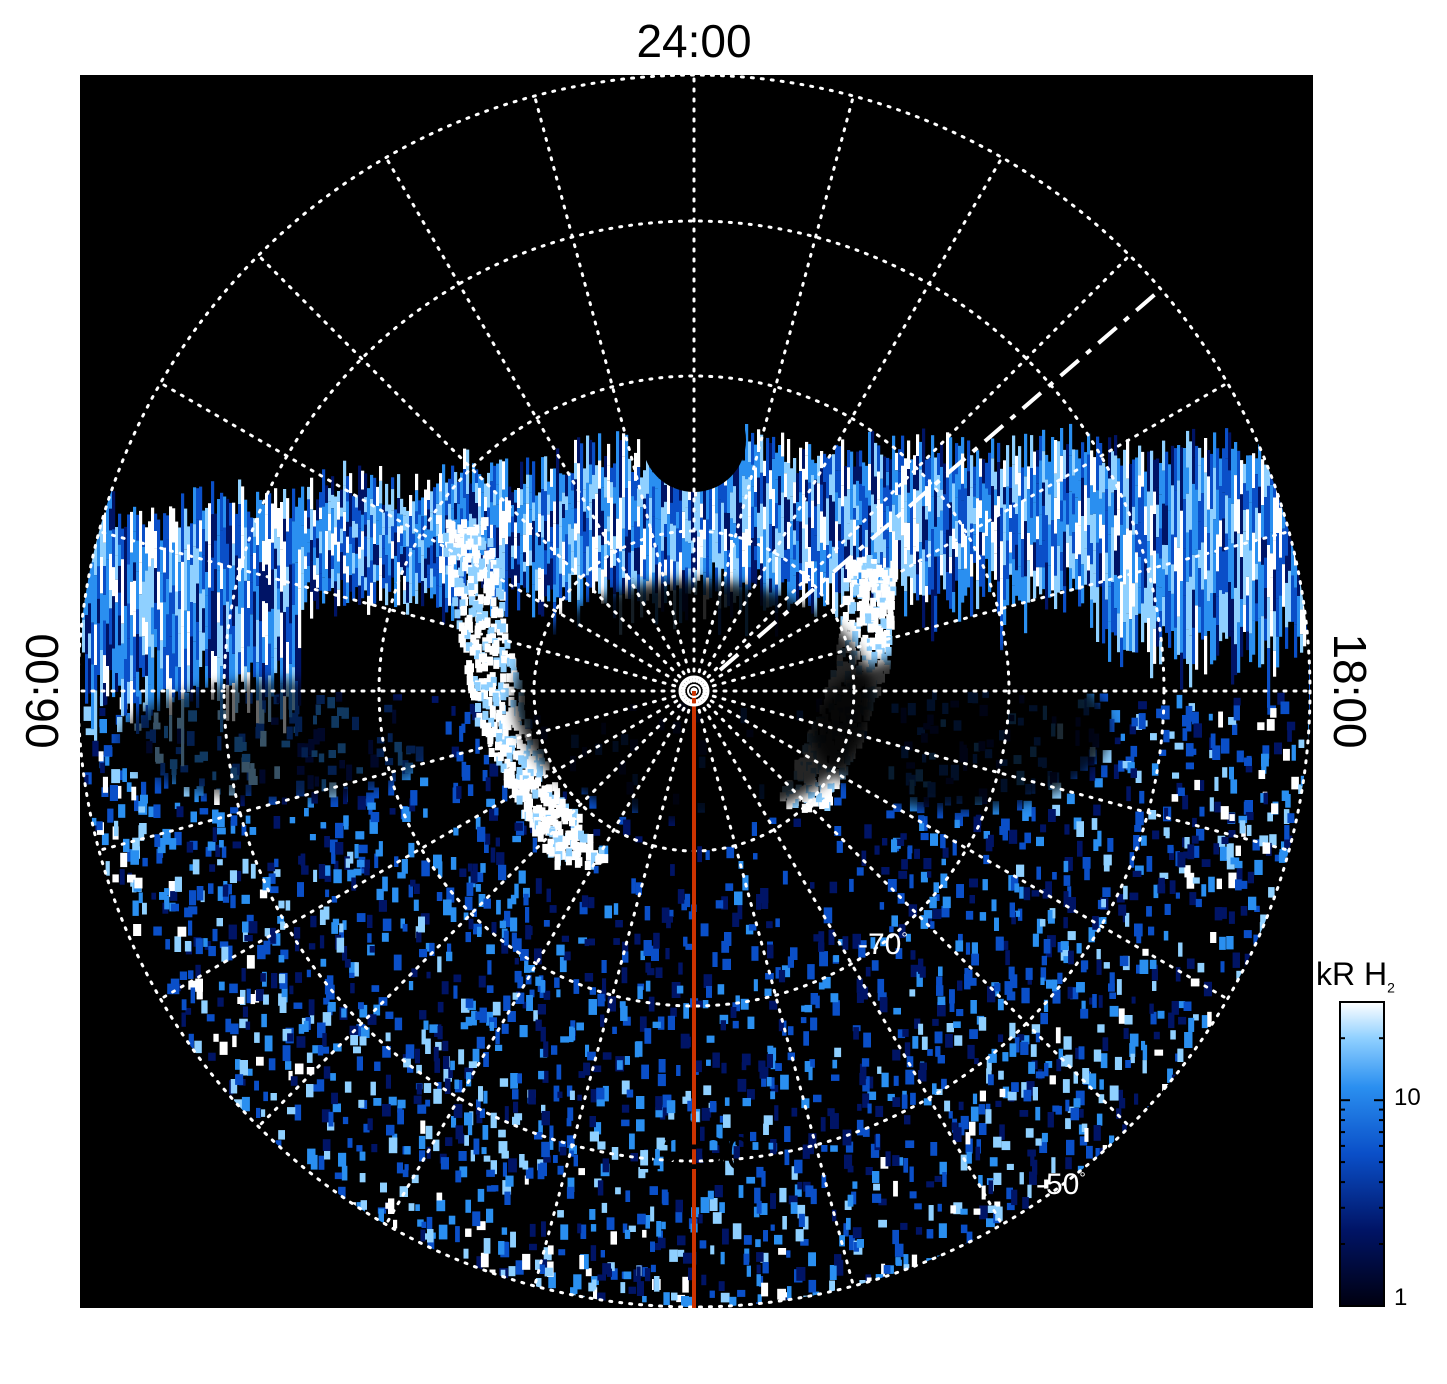  Describe the element at coordinates (940, 480) in the screenshot. I see `dashed-reference-line` at that location.